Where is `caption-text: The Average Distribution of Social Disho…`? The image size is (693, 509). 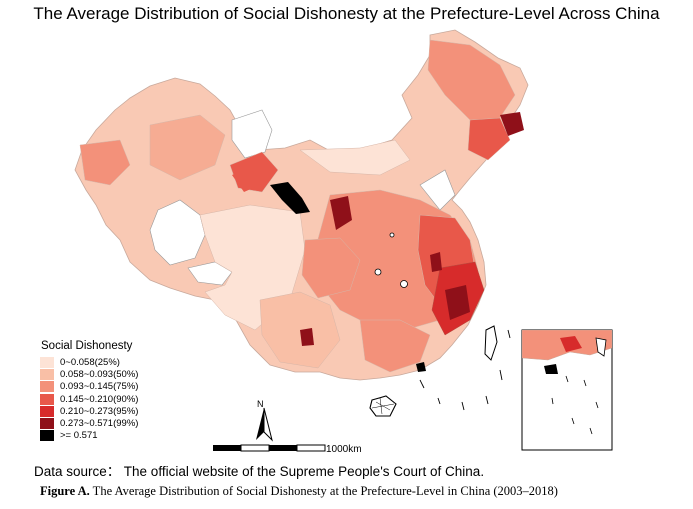 caption-text: The Average Distribution of Social Disho… is located at coordinates (323, 491).